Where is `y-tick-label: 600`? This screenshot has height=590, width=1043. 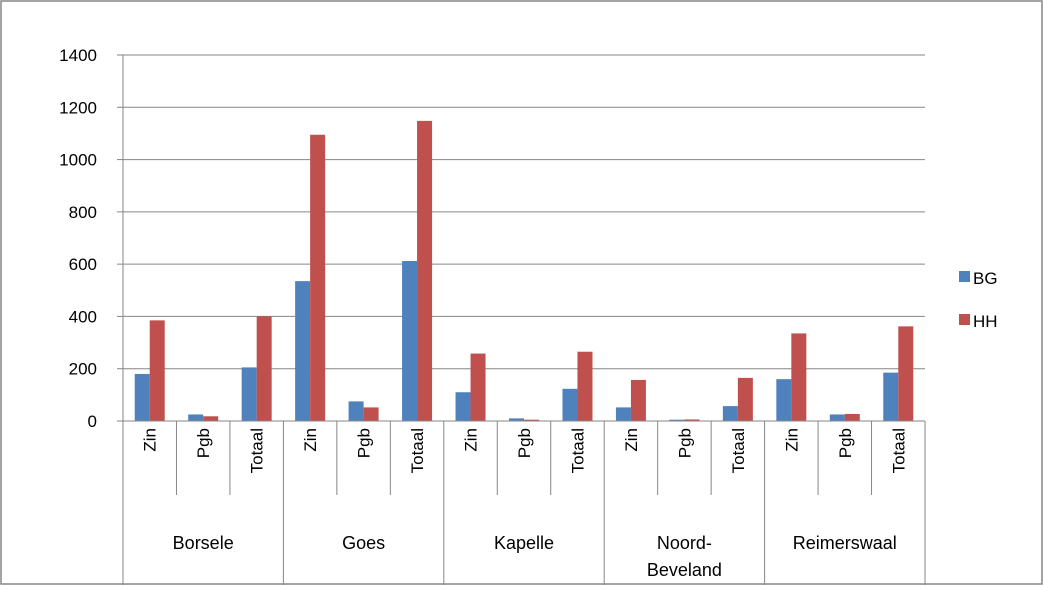
y-tick-label: 600 is located at coordinates (83, 264).